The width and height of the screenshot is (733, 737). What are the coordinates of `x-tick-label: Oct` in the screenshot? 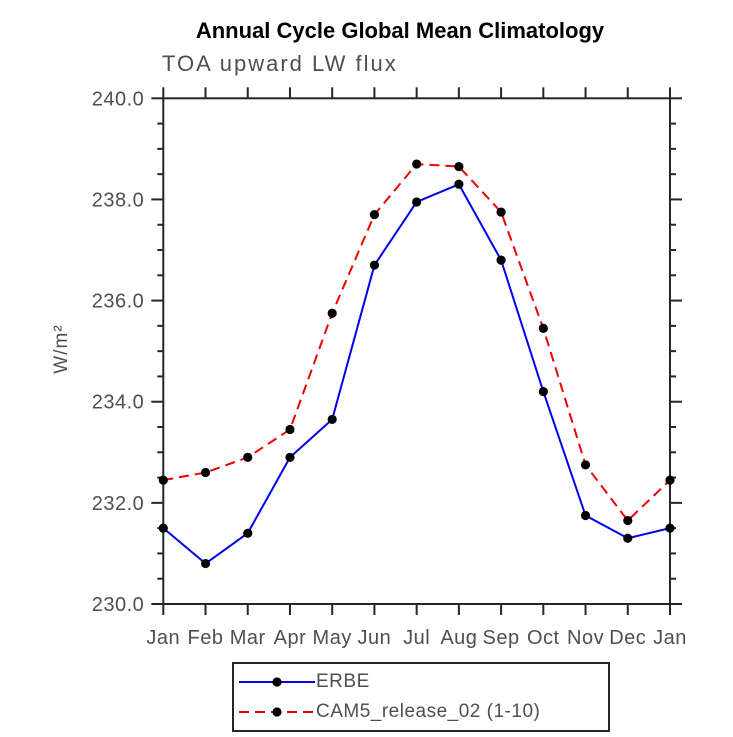 It's located at (543, 638).